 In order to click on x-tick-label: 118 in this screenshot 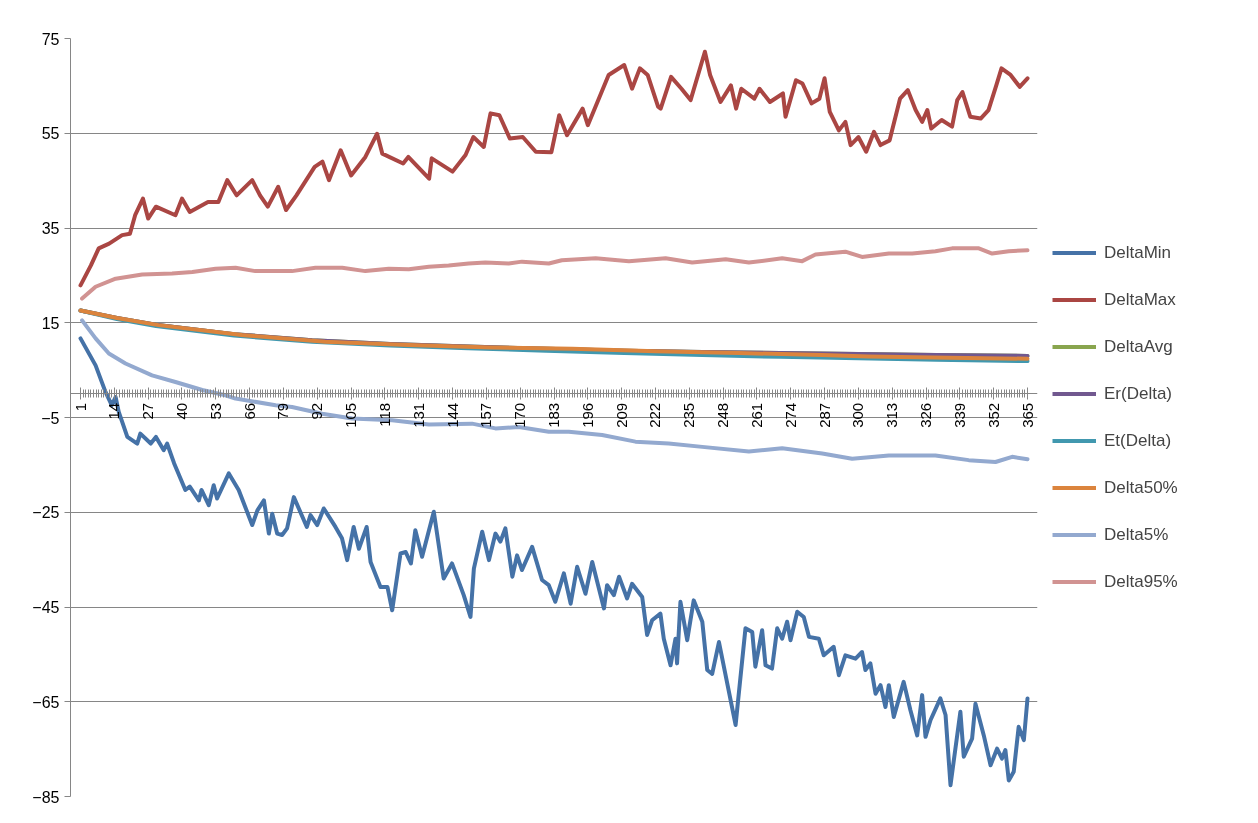, I will do `click(384, 414)`.